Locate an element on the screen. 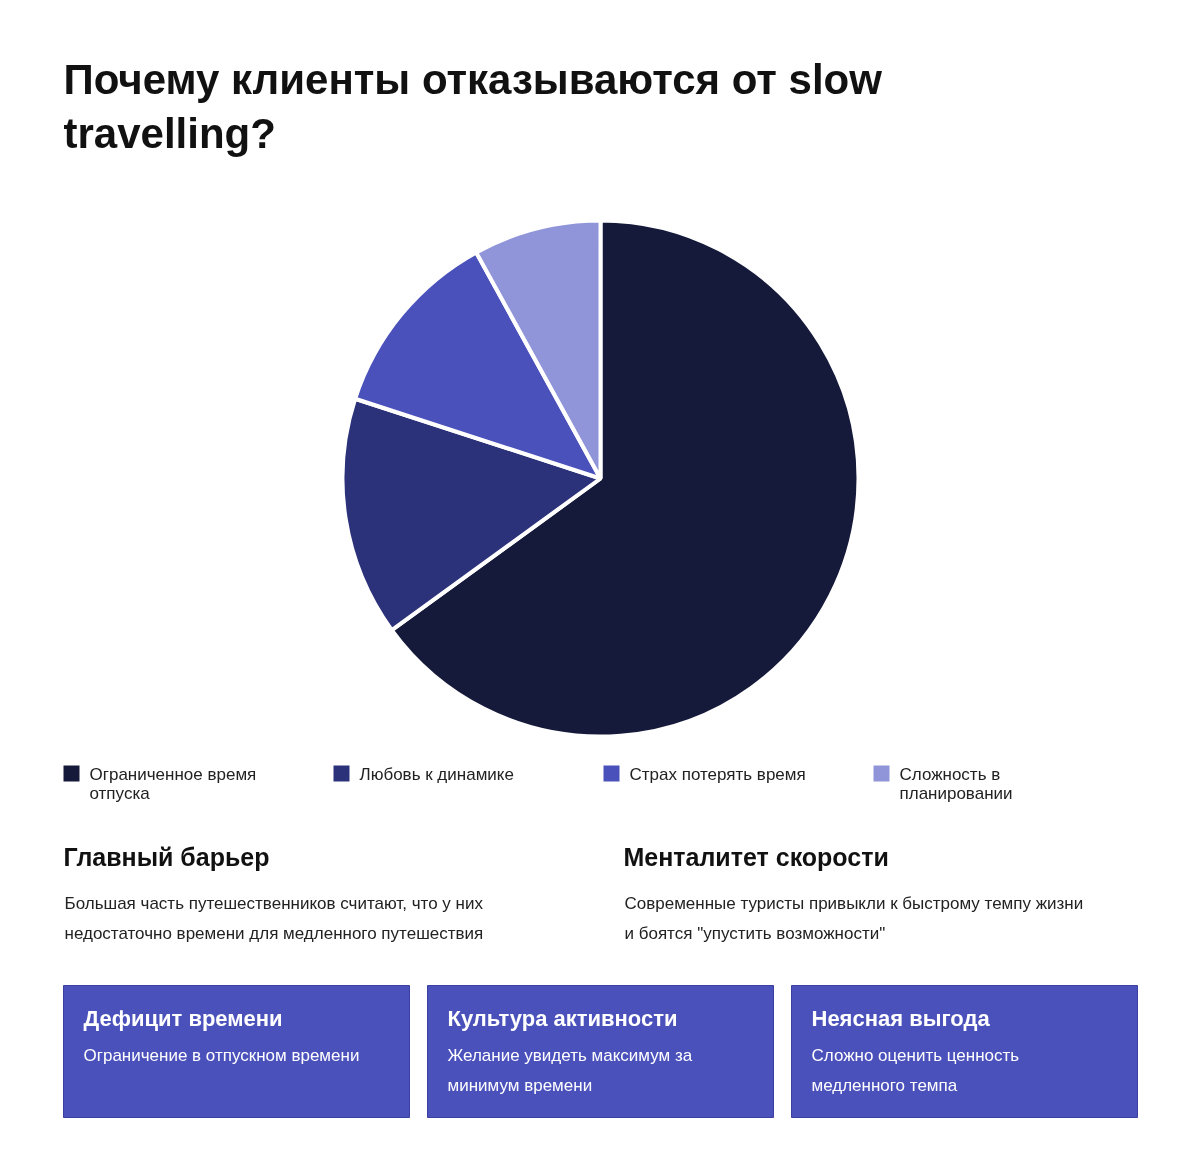 Image resolution: width=1200 pixels, height=1168 pixels. text: Ограничение в отпускном времени is located at coordinates (221, 1055).